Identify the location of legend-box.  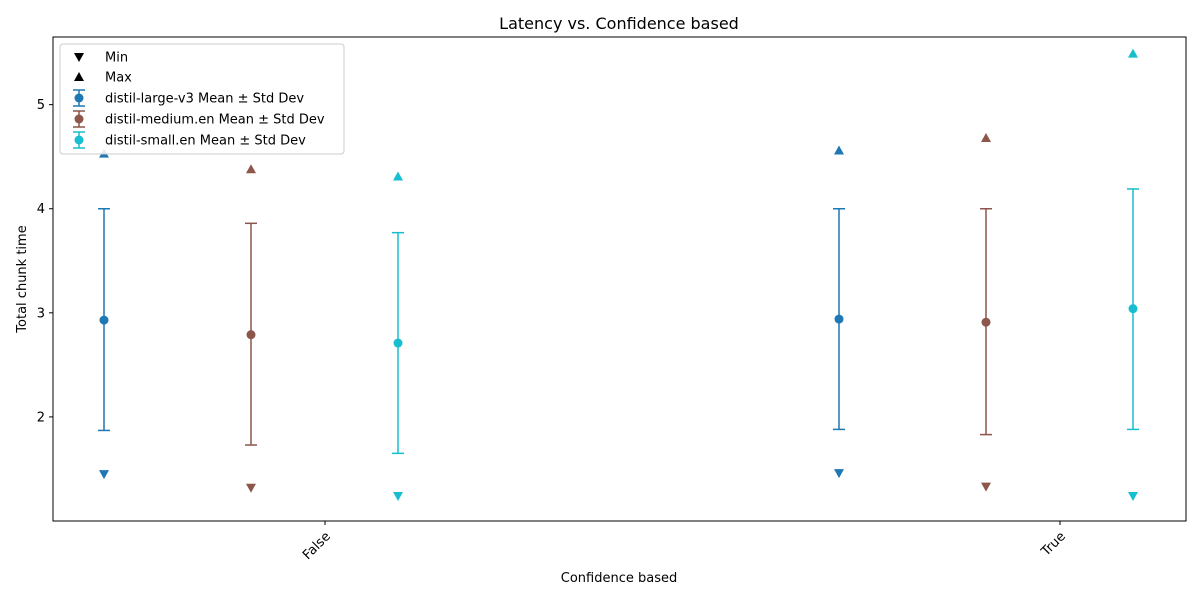
(202, 99).